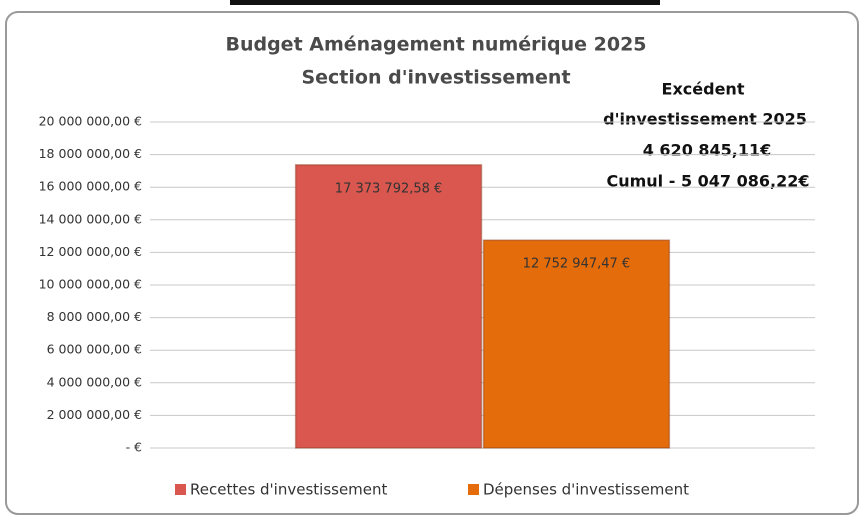  I want to click on scan-edge, so click(445, 2).